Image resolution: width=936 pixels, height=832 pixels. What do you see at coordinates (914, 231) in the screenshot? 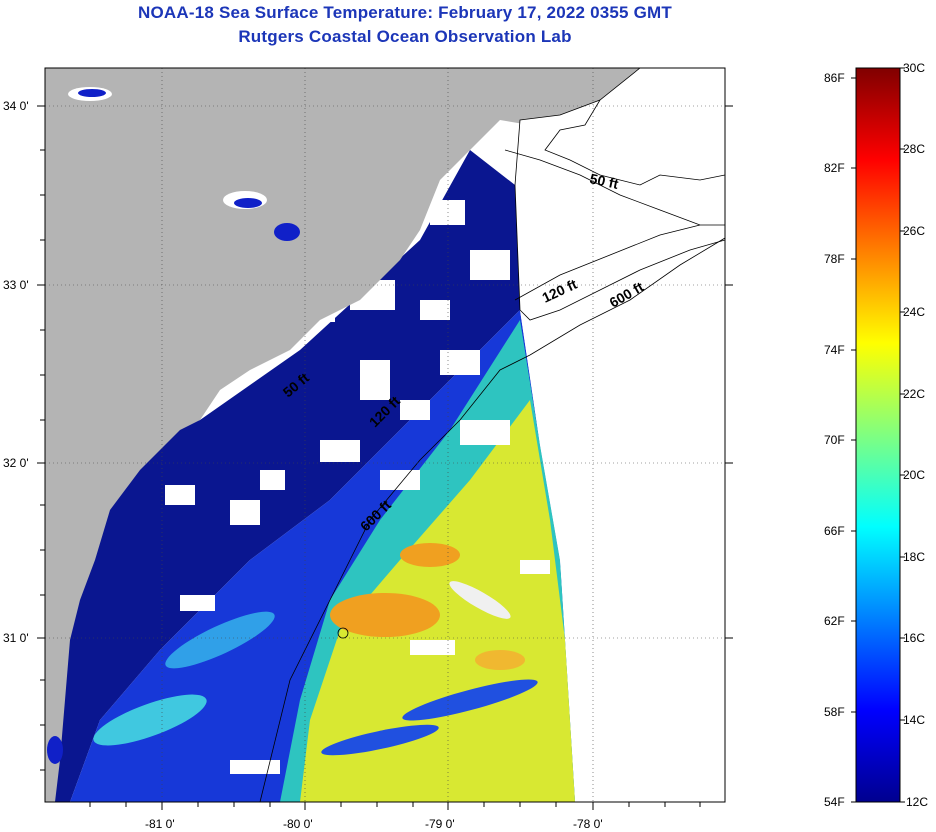
I see `colorbar-c-label: 26C` at bounding box center [914, 231].